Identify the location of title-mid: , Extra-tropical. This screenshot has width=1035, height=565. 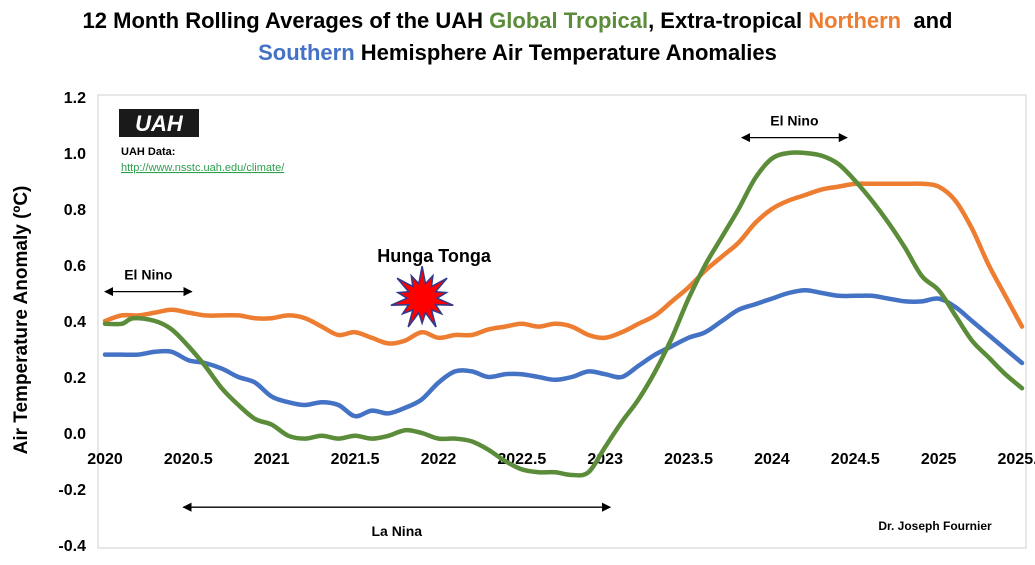
(728, 20).